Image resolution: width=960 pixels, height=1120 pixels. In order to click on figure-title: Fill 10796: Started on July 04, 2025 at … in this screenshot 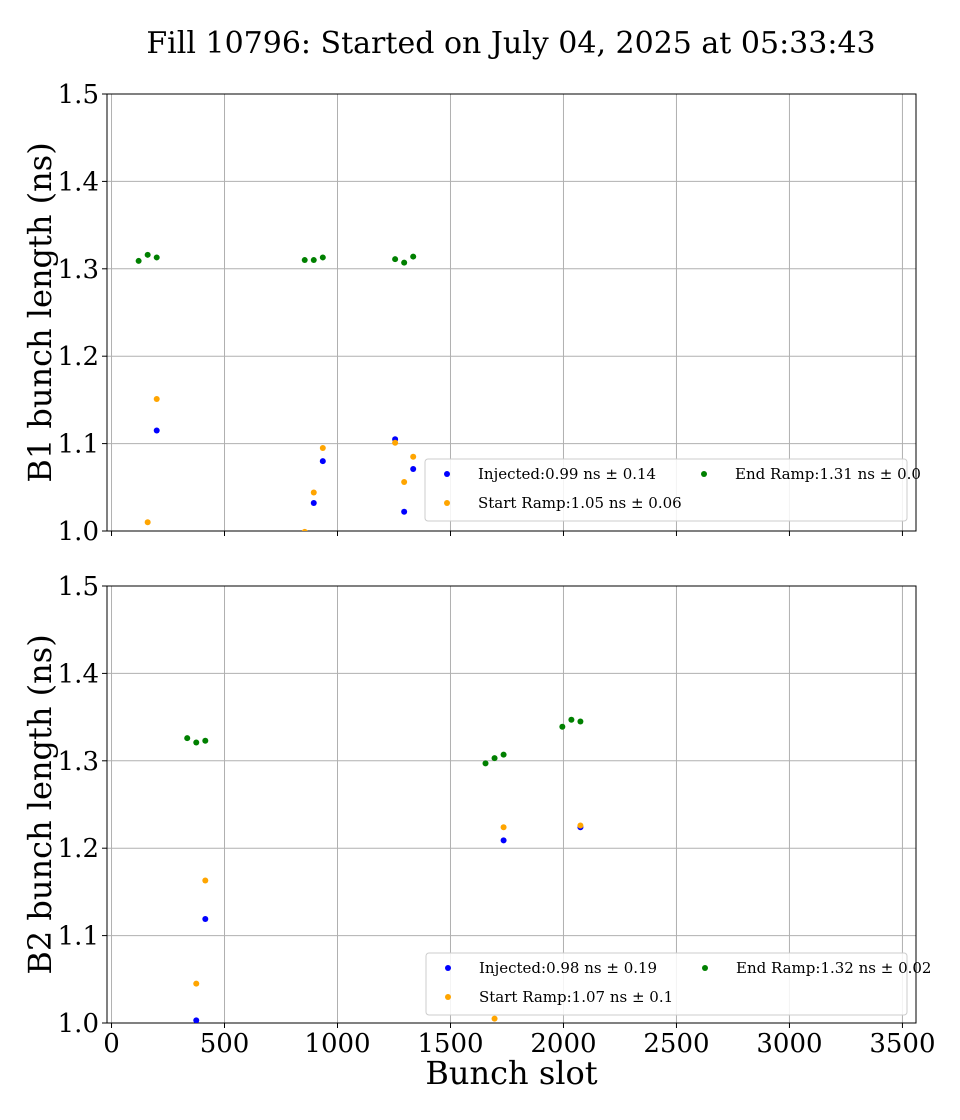, I will do `click(510, 43)`.